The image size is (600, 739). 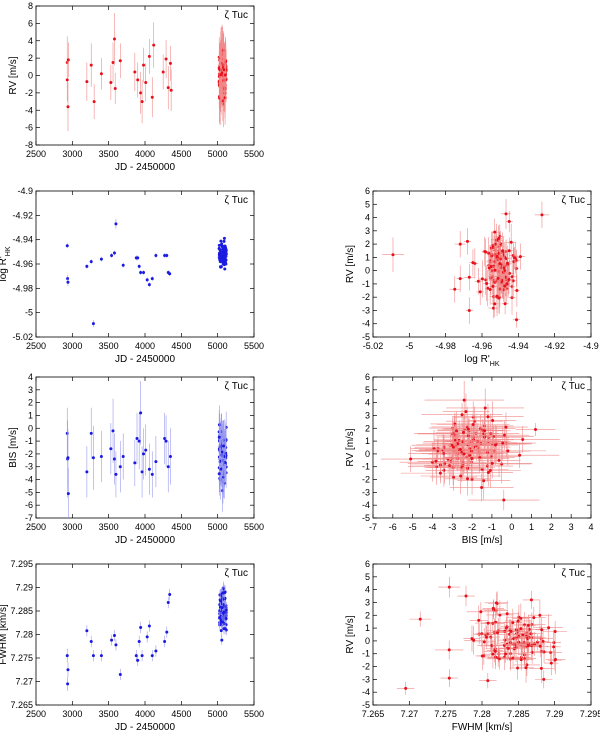 What do you see at coordinates (367, 454) in the screenshot?
I see `y-tick-label: 0` at bounding box center [367, 454].